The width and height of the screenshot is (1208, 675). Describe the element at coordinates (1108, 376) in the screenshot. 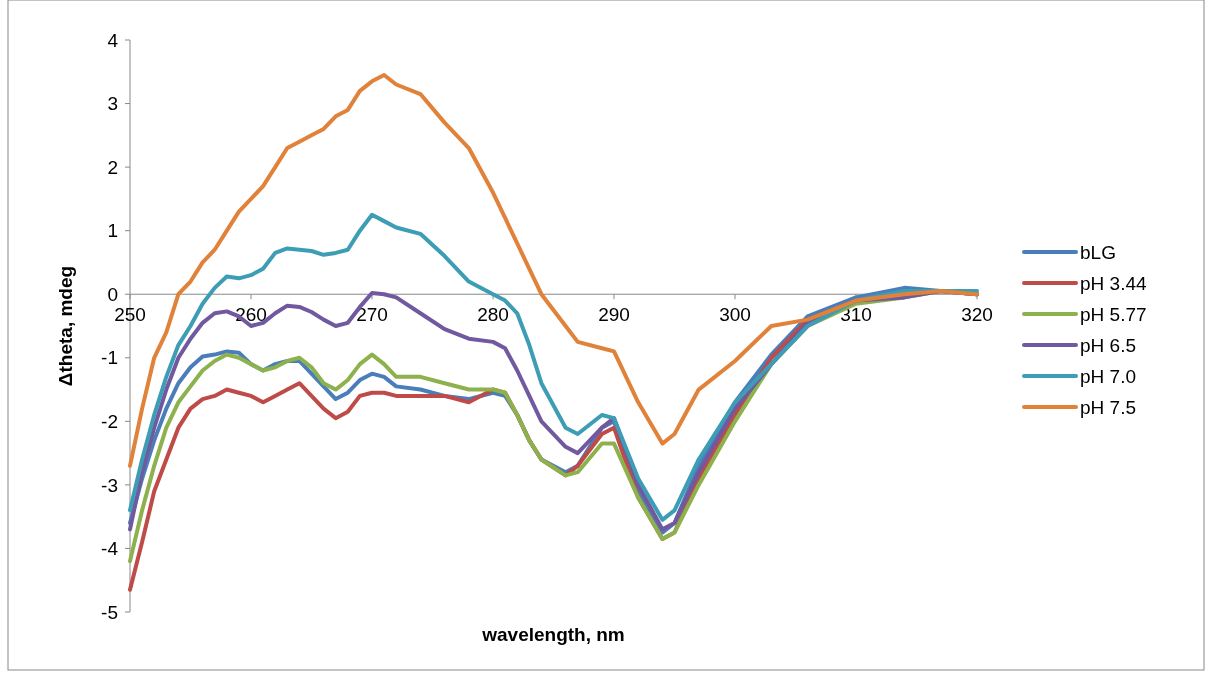

I see `legend-label: pH 7.0` at that location.